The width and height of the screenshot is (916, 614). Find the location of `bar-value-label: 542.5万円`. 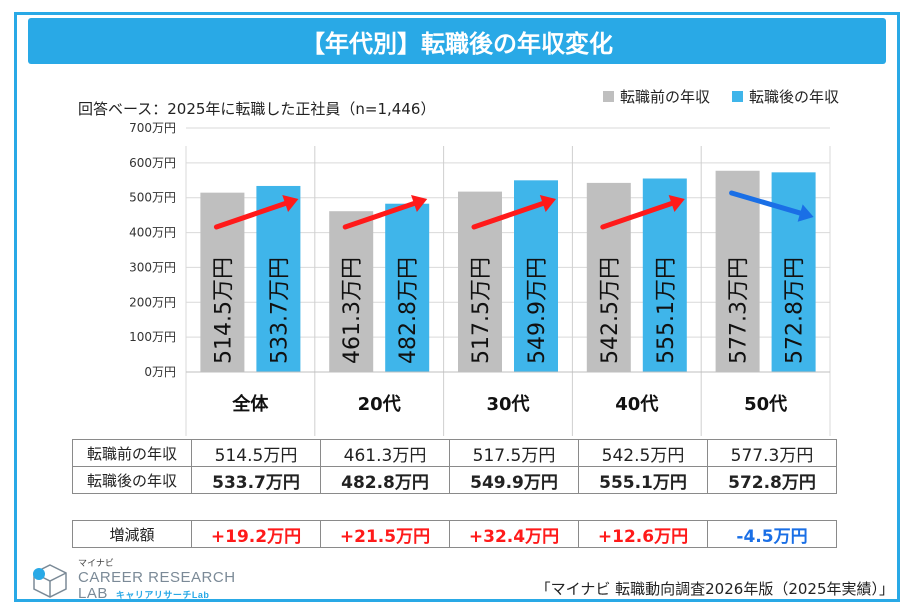

bar-value-label: 542.5万円 is located at coordinates (610, 310).